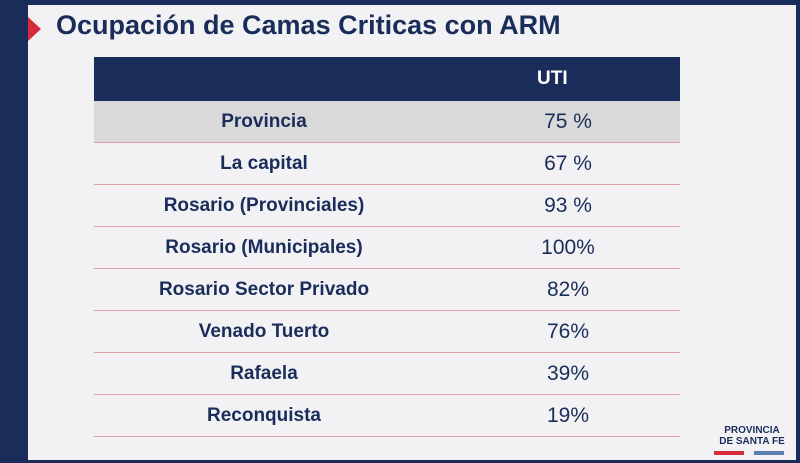  Describe the element at coordinates (568, 373) in the screenshot. I see `row-value: 39%` at that location.